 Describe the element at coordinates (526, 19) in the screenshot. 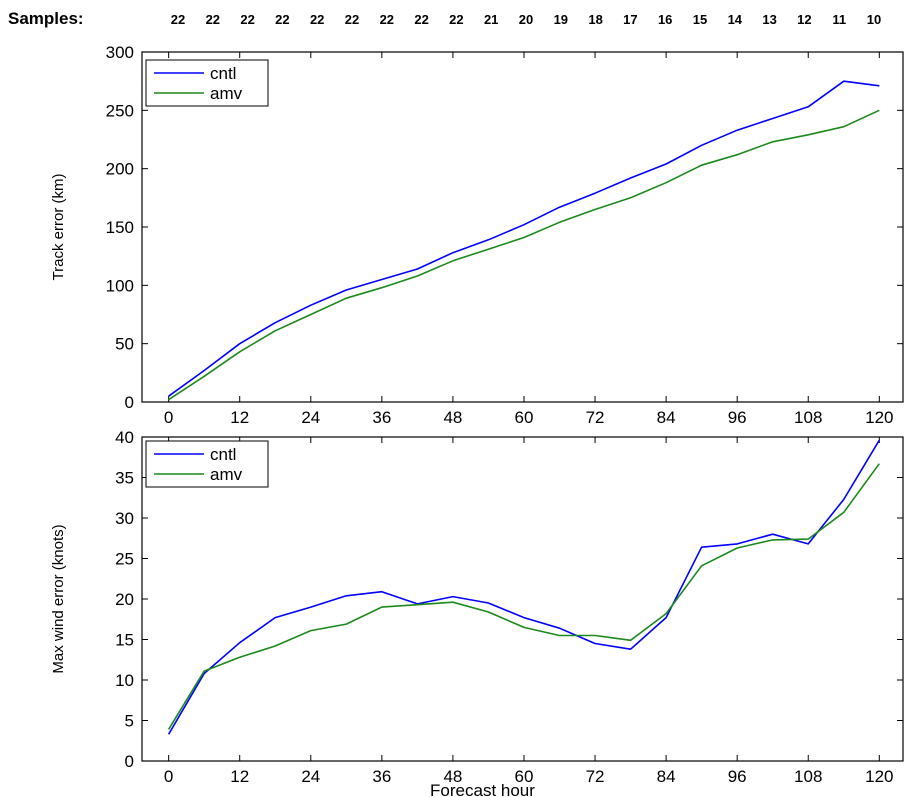

I see `sample-count: 20` at that location.